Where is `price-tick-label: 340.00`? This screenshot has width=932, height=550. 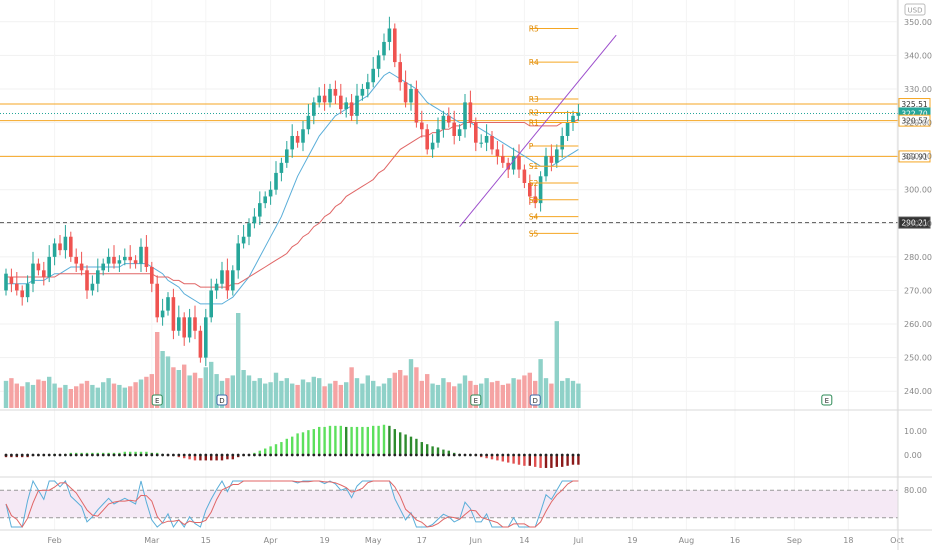 price-tick-label: 340.00 is located at coordinates (918, 55).